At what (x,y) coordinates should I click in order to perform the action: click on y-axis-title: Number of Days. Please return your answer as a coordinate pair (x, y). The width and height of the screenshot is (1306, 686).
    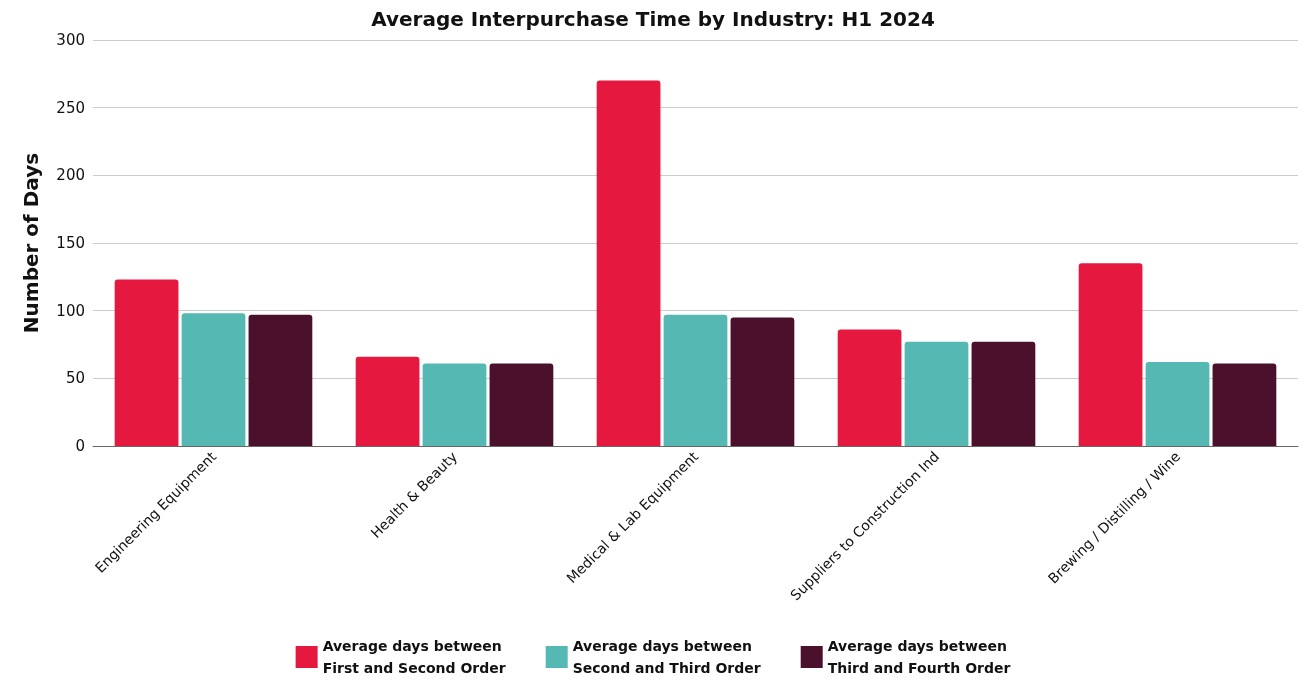
    Looking at the image, I should click on (31, 243).